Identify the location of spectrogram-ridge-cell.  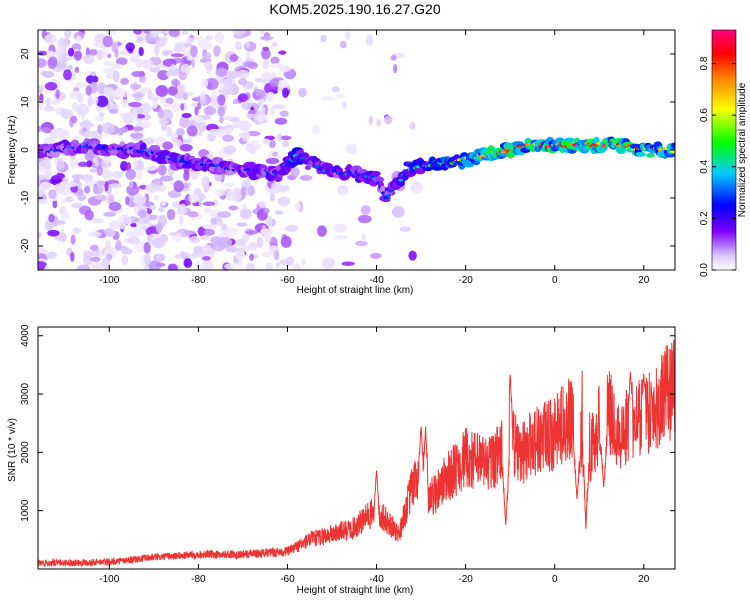
(388, 195).